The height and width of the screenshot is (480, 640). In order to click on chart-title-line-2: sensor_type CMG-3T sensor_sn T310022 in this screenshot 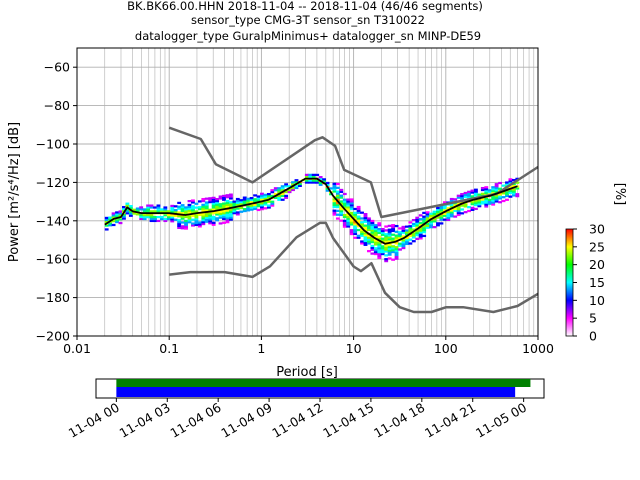, I will do `click(308, 20)`.